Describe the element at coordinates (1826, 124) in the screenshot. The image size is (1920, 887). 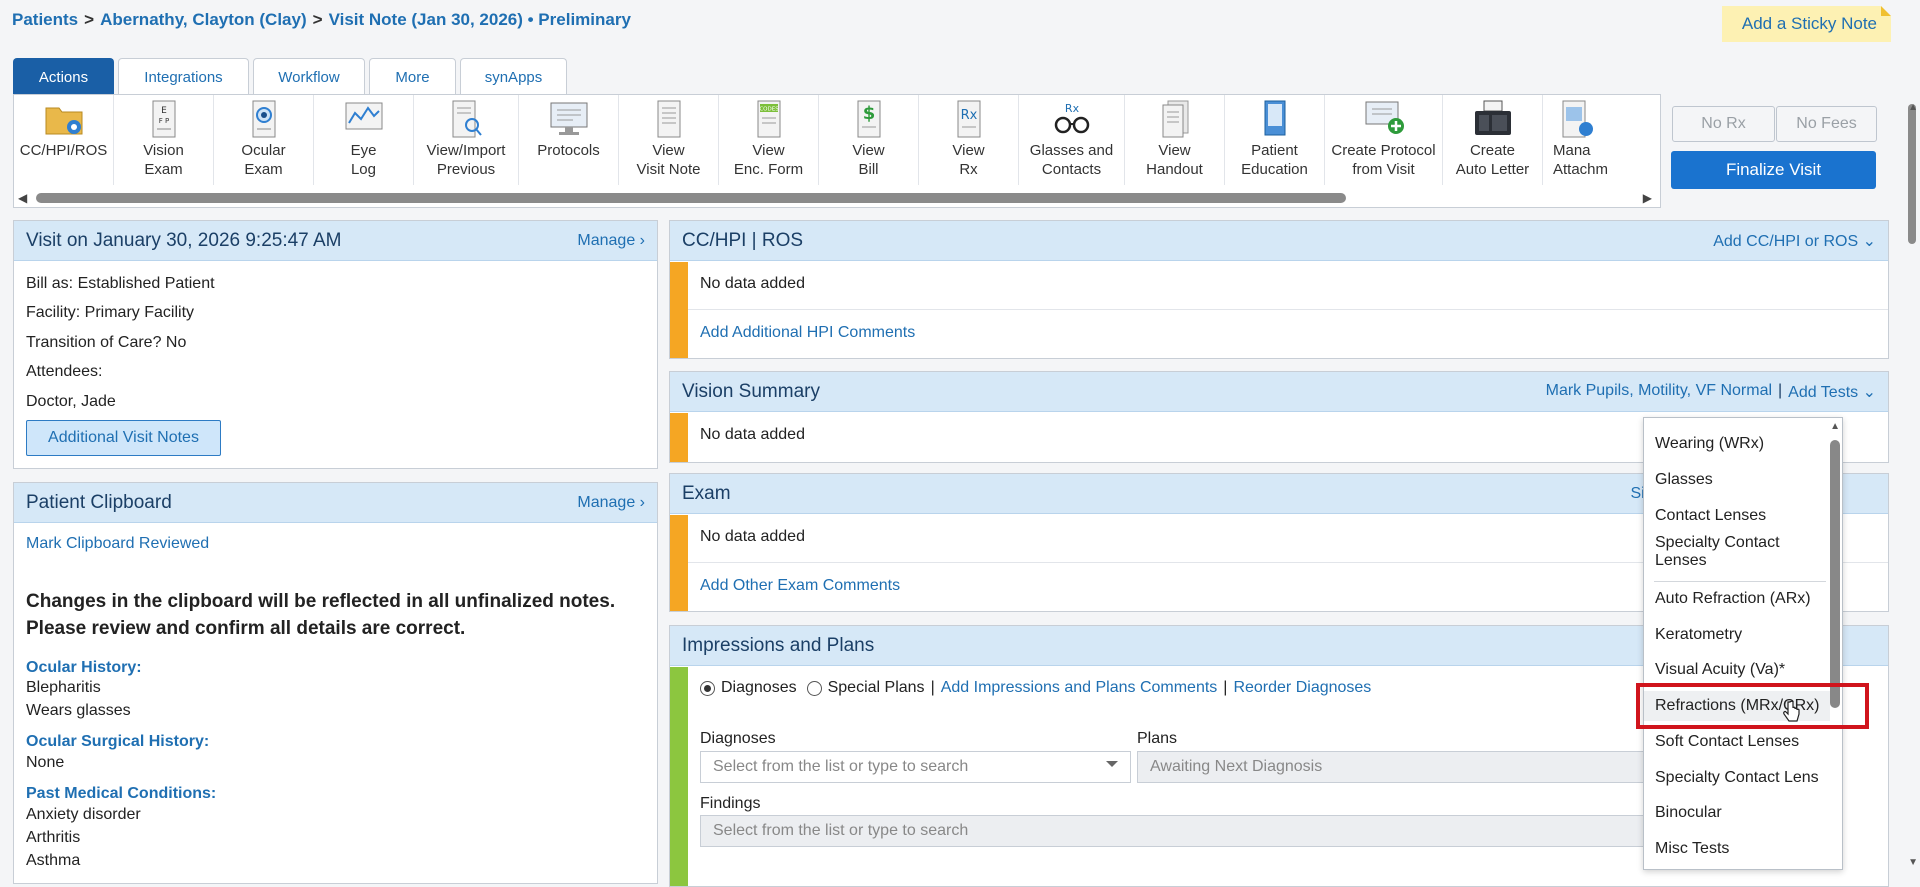
I see `no-fees-button: No Fees` at that location.